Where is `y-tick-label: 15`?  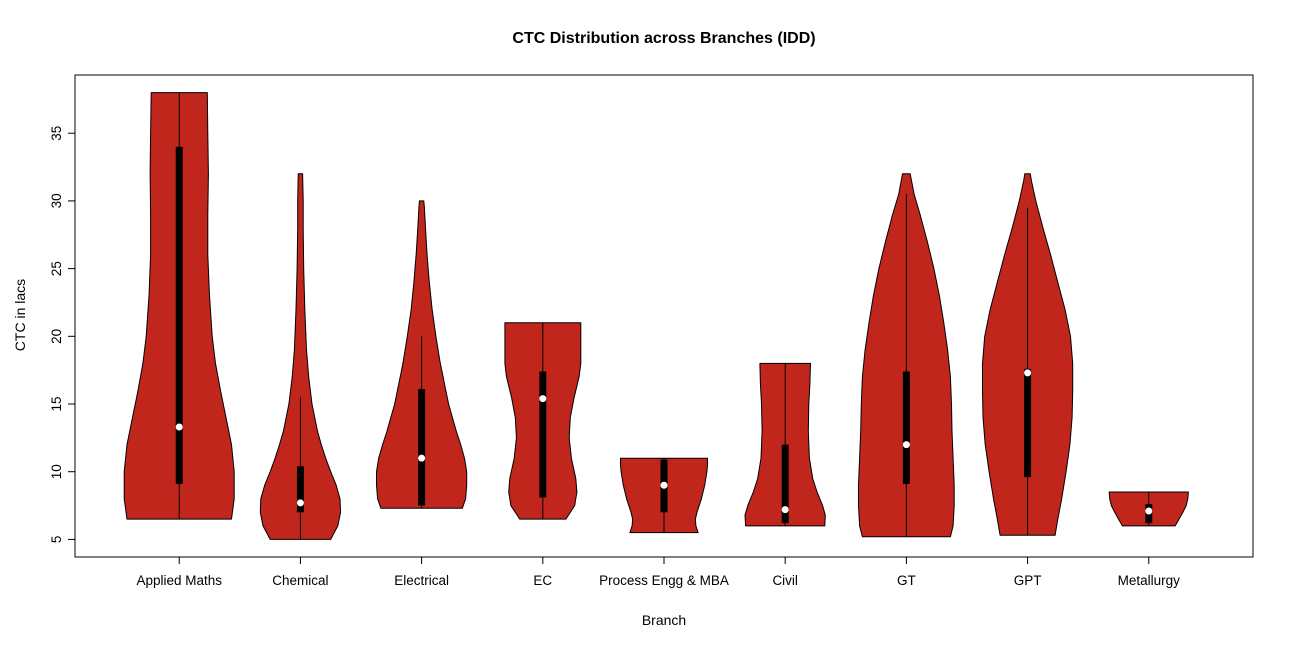
y-tick-label: 15 is located at coordinates (56, 403).